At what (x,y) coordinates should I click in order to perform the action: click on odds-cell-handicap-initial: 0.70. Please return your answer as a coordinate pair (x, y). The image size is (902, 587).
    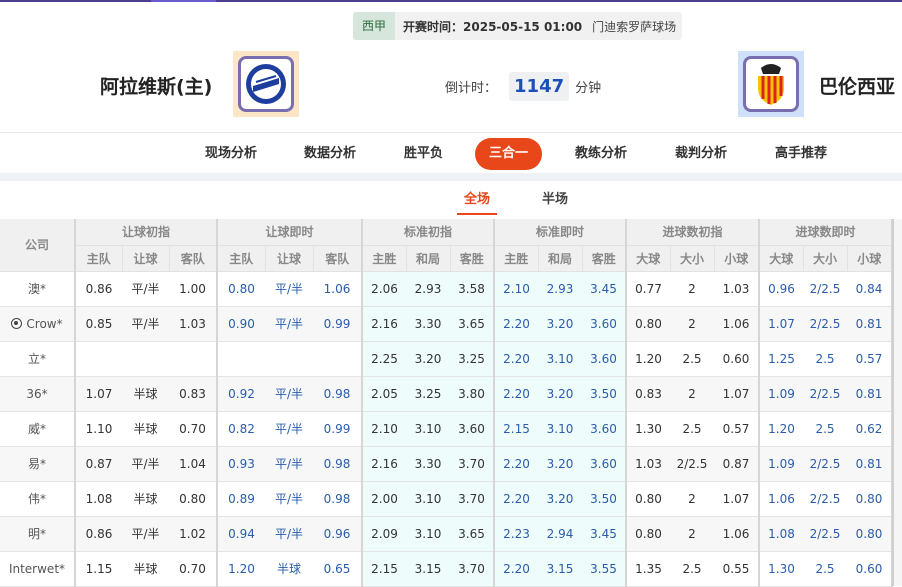
    Looking at the image, I should click on (193, 429).